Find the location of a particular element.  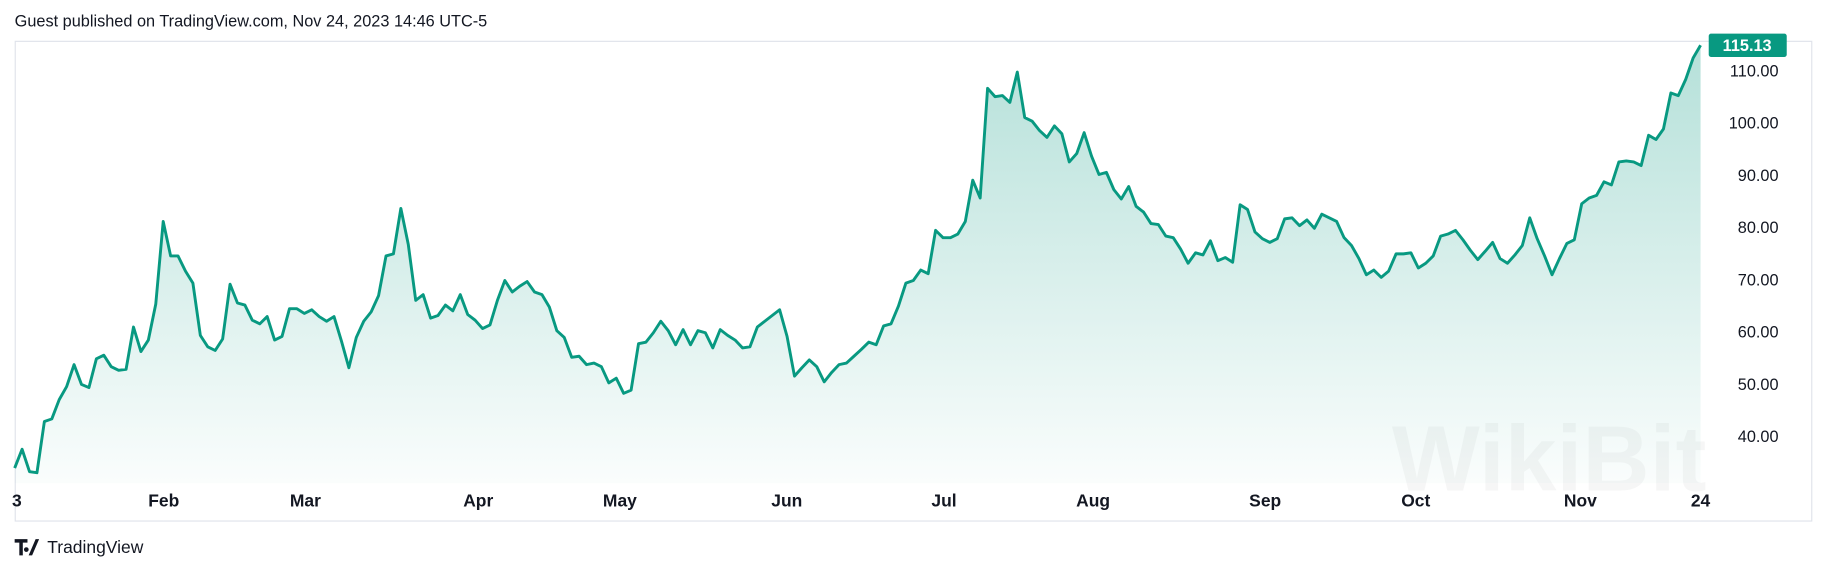

y-tick-label: 40.00 is located at coordinates (1758, 437).